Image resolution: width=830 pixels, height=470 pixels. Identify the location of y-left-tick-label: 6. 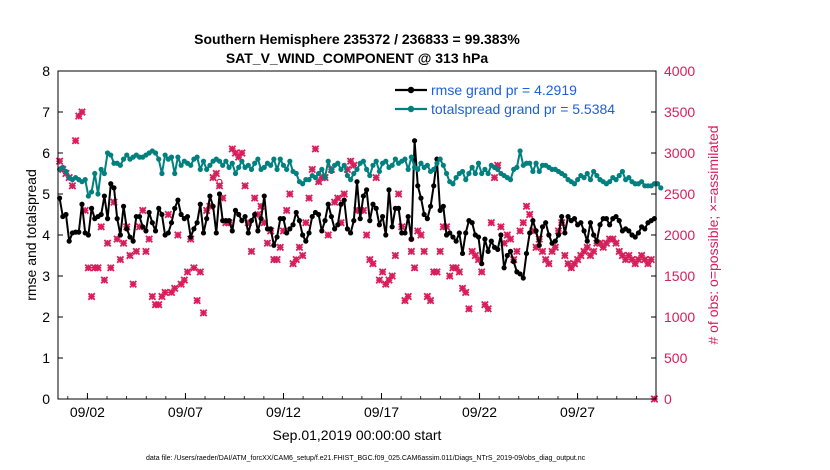
(46, 153).